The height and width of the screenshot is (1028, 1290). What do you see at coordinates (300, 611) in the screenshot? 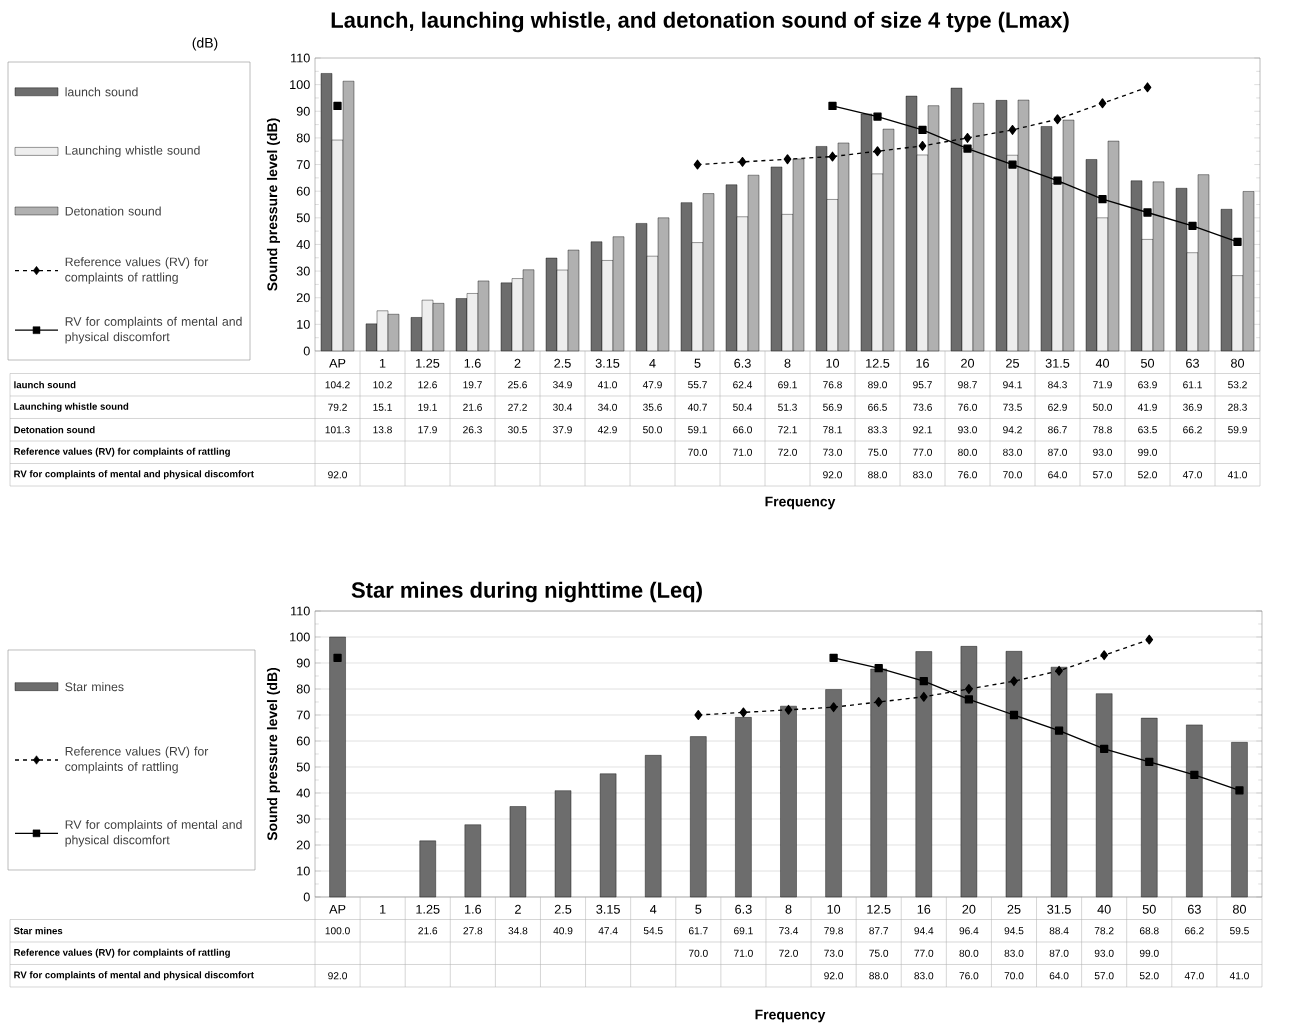
I see `y-tick-label: 110` at bounding box center [300, 611].